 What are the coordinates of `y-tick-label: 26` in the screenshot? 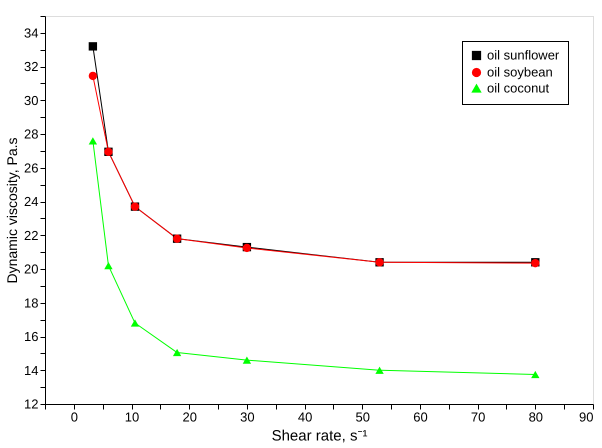 It's located at (31, 168).